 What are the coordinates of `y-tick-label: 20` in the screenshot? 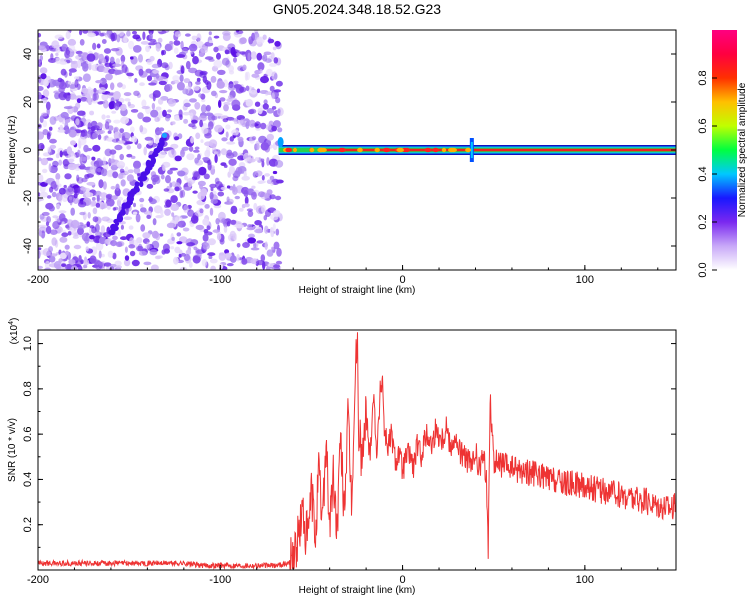 It's located at (28, 102).